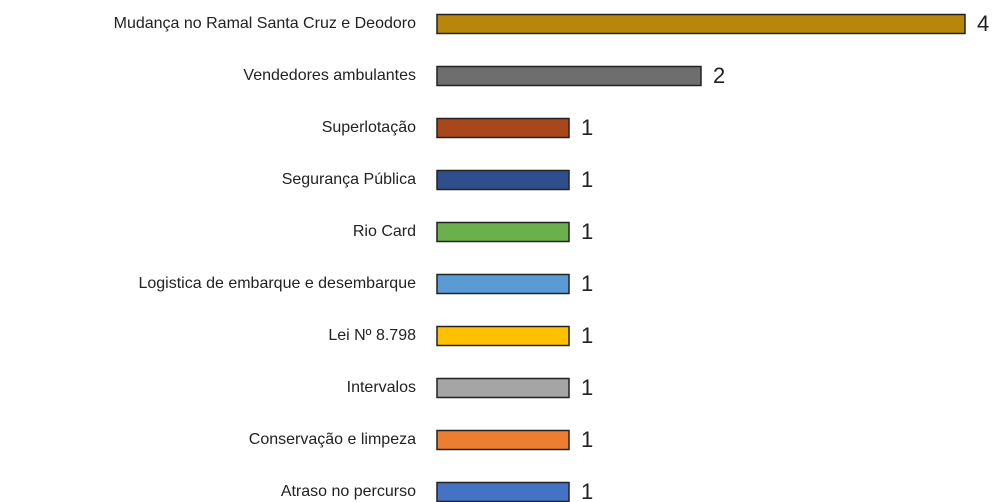 Image resolution: width=998 pixels, height=502 pixels. What do you see at coordinates (384, 231) in the screenshot?
I see `category-label: Rio Card` at bounding box center [384, 231].